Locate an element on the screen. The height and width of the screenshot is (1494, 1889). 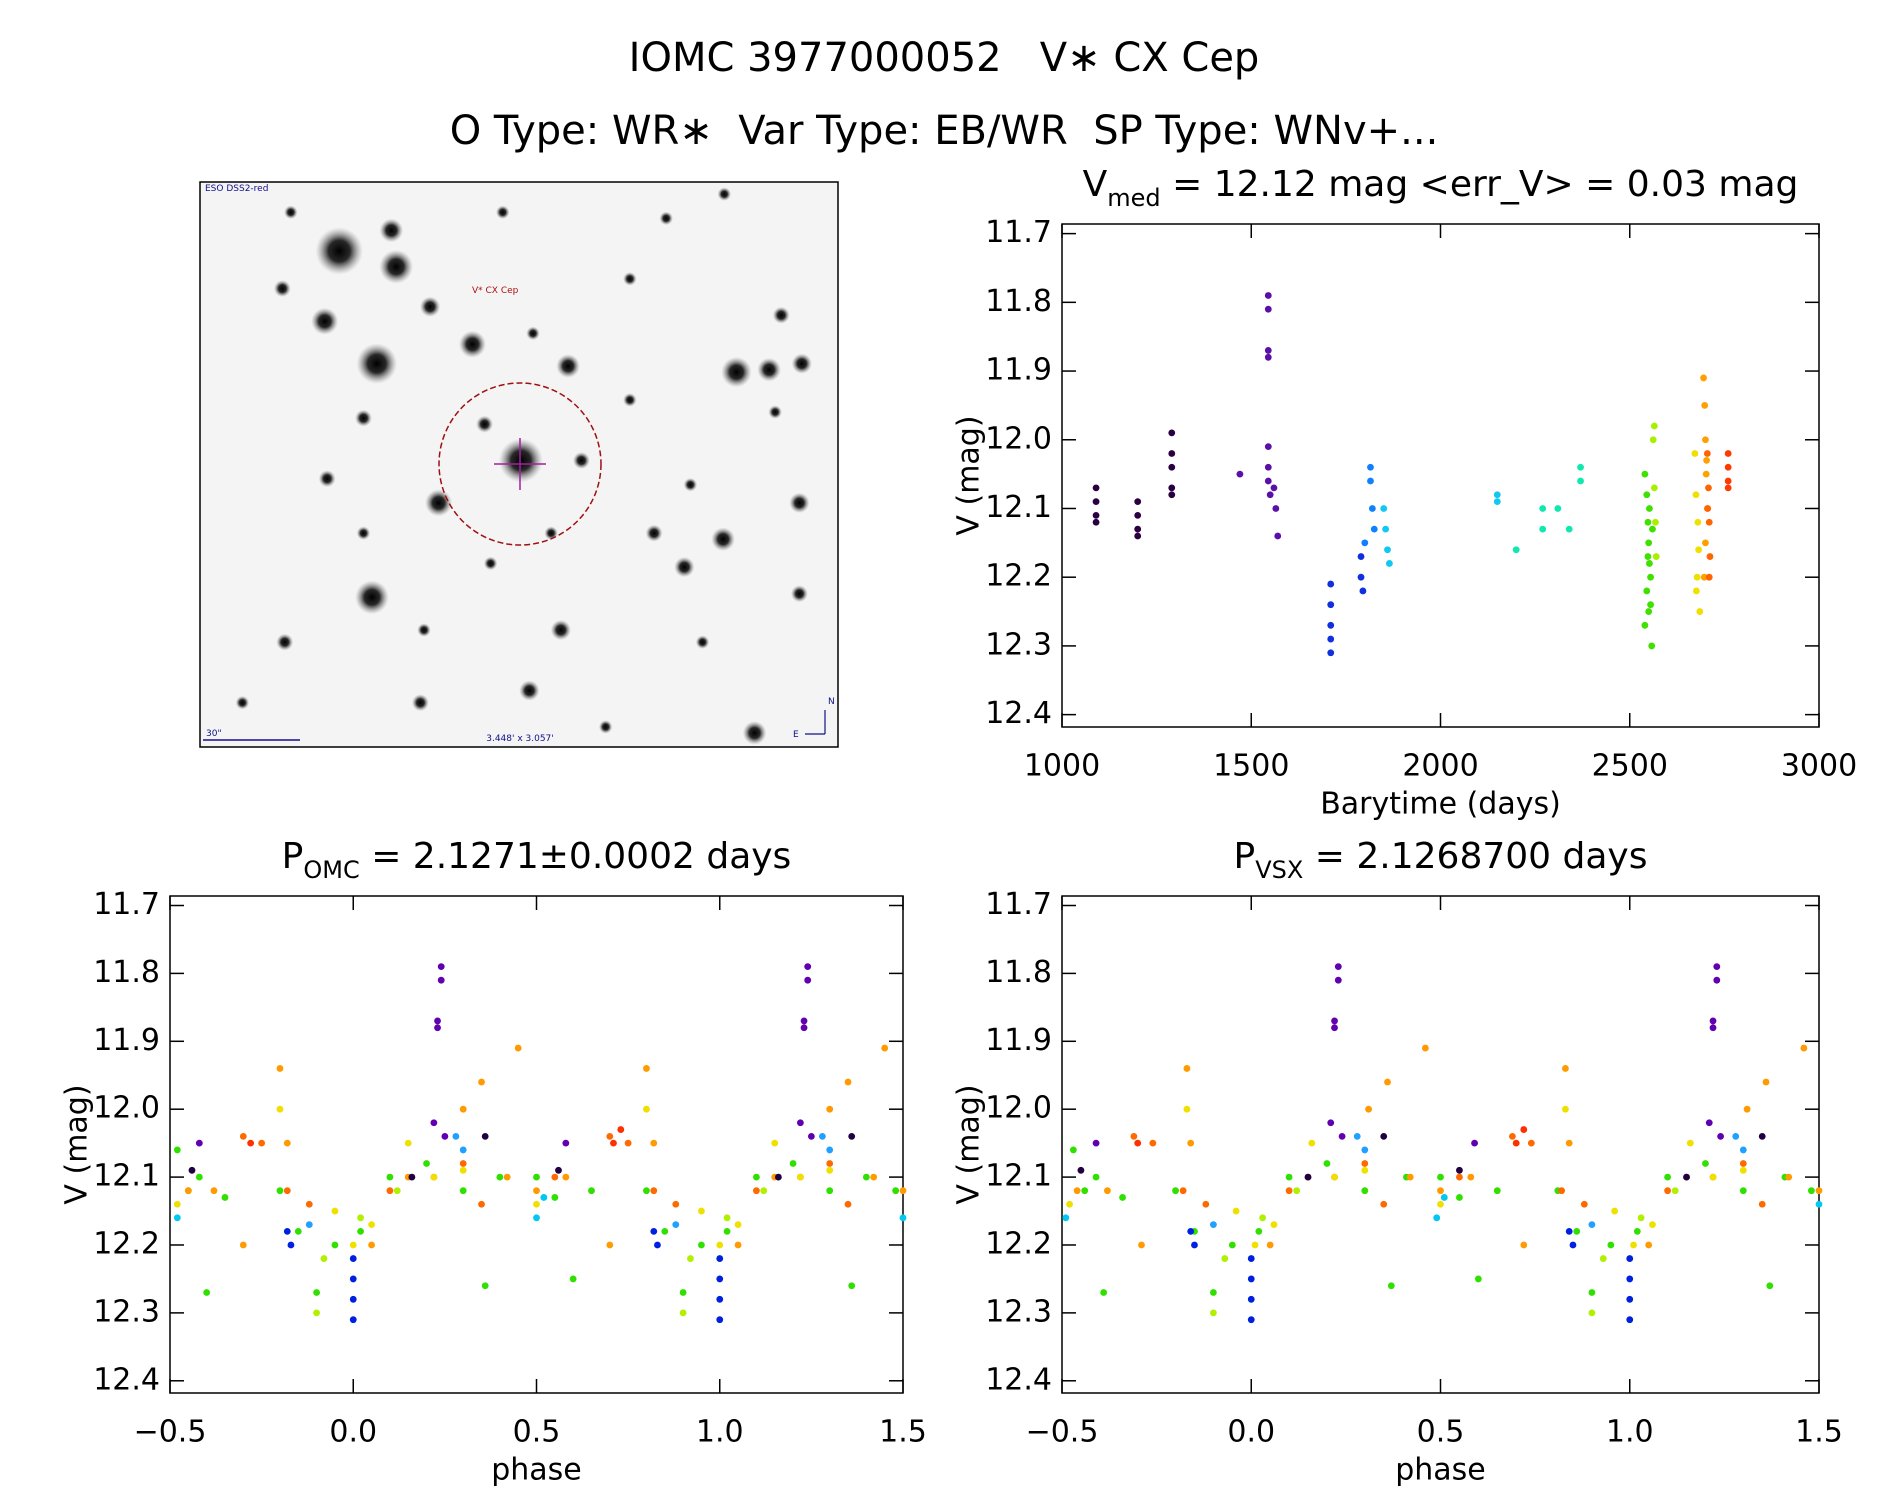
x-tick-label: −0.5 is located at coordinates (170, 1432).